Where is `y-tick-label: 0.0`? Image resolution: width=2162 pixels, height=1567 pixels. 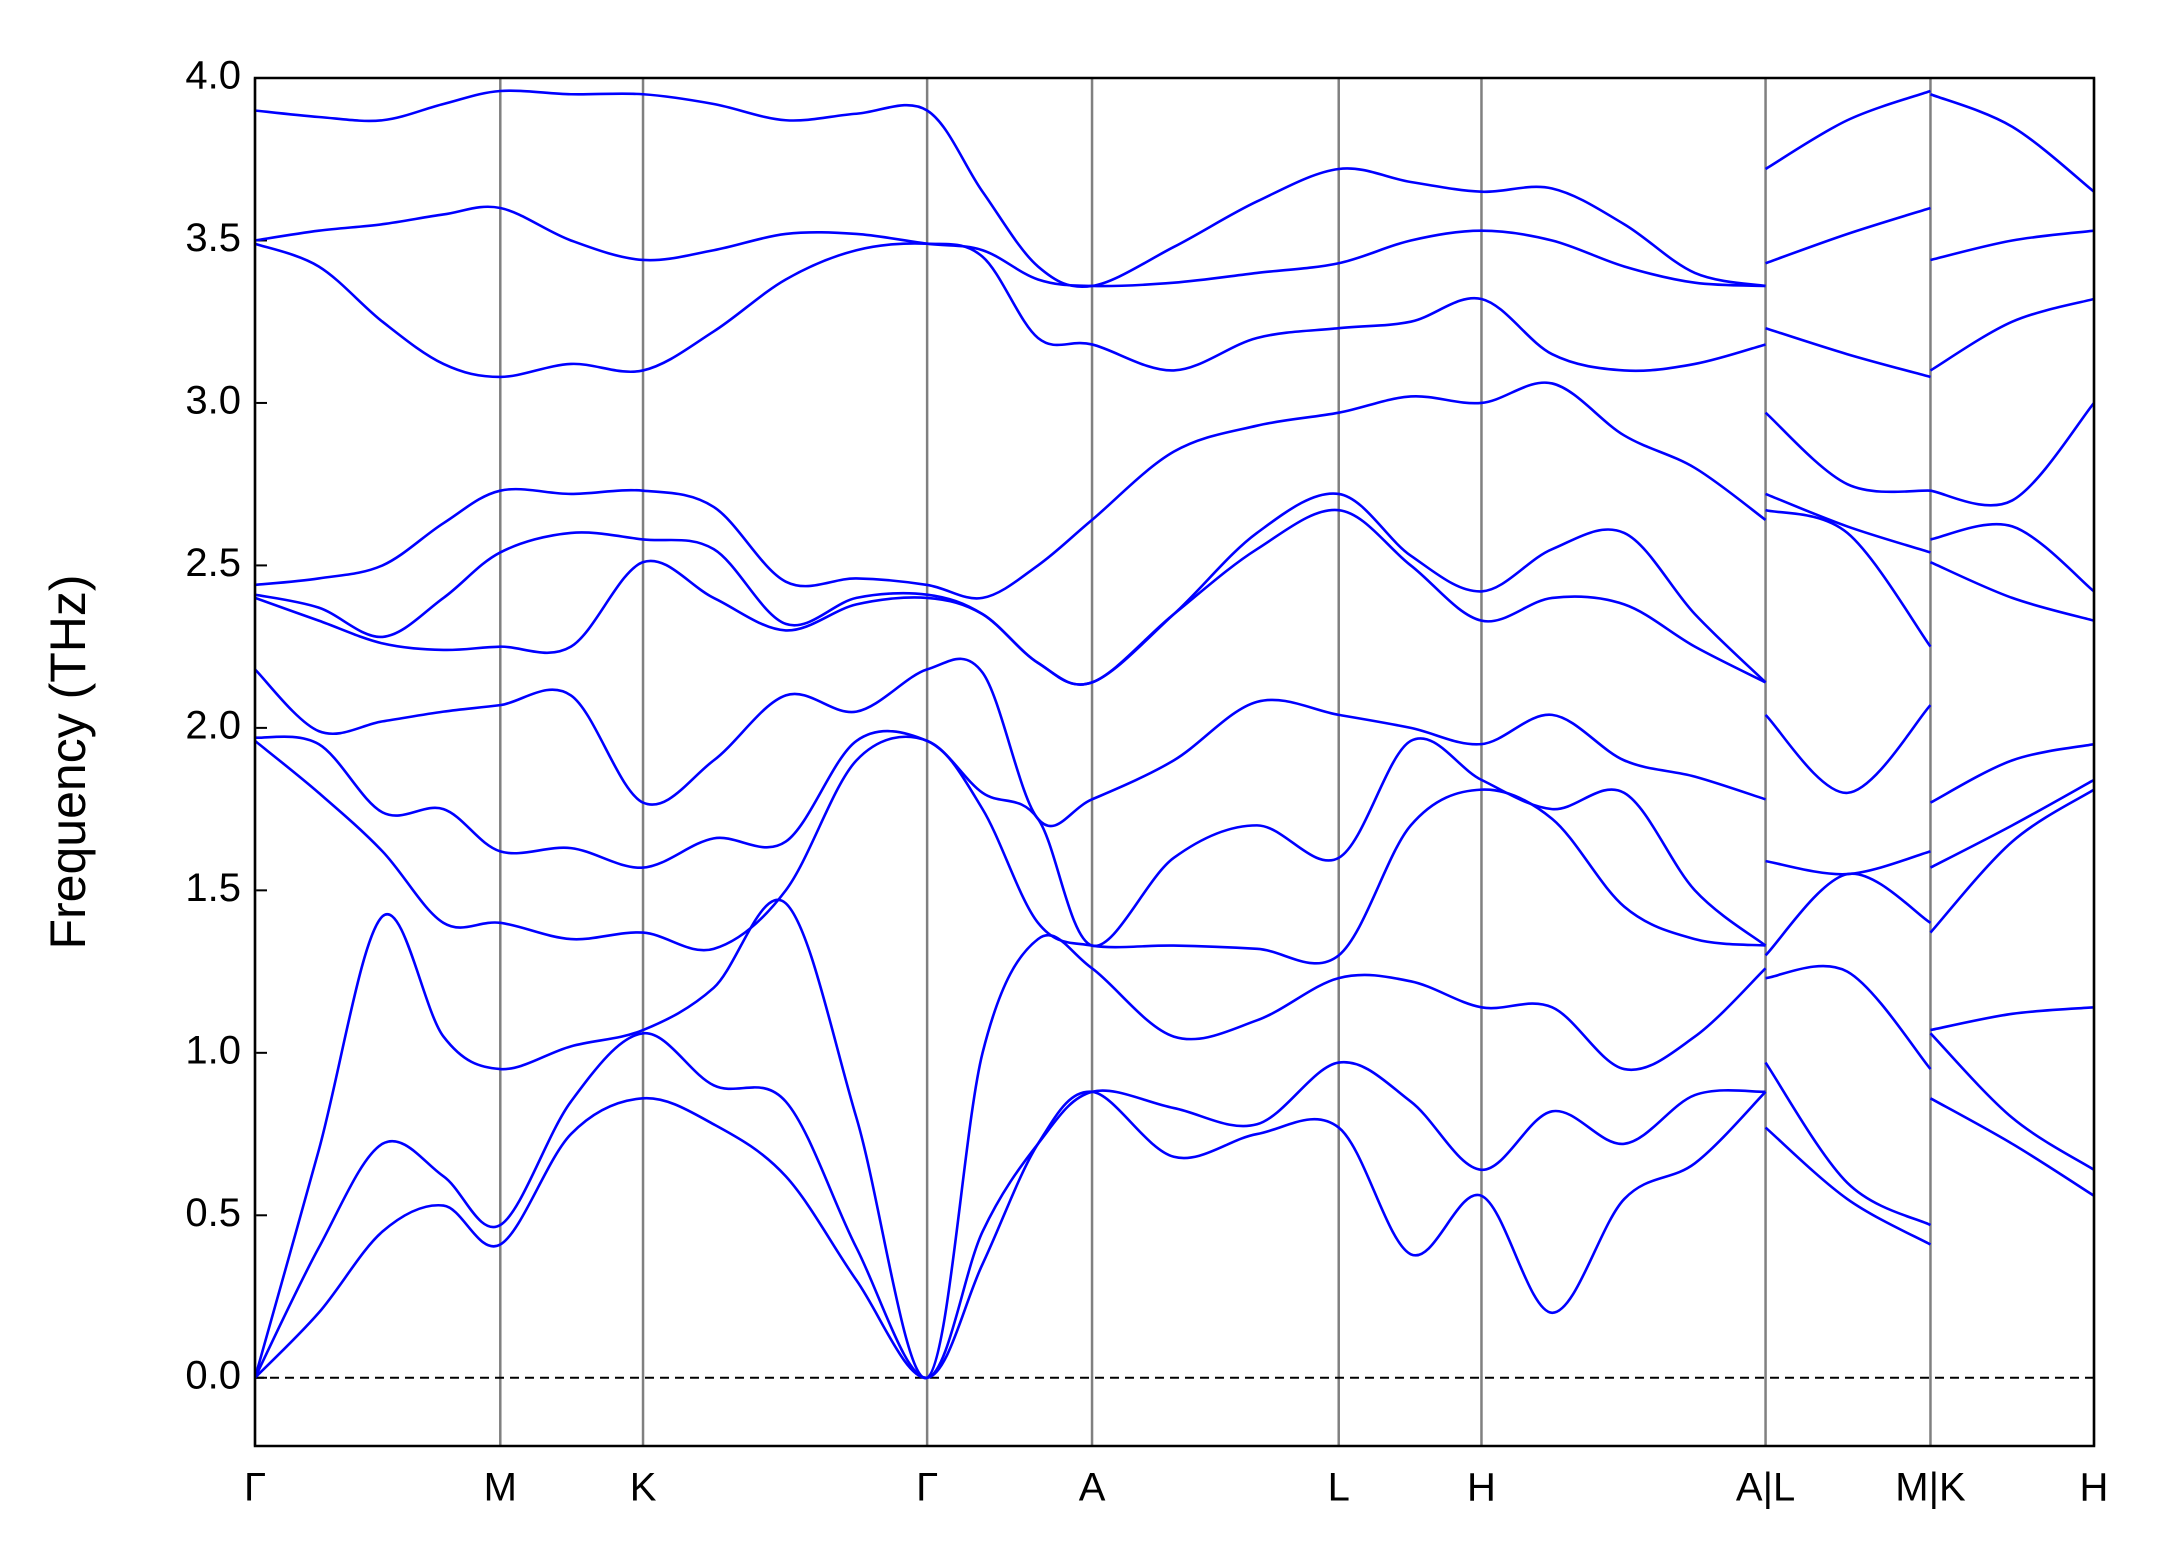
y-tick-label: 0.0 is located at coordinates (213, 1375).